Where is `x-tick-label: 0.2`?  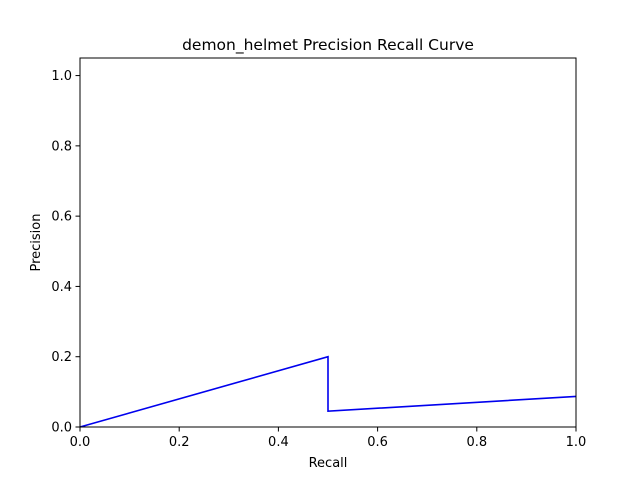
x-tick-label: 0.2 is located at coordinates (179, 442).